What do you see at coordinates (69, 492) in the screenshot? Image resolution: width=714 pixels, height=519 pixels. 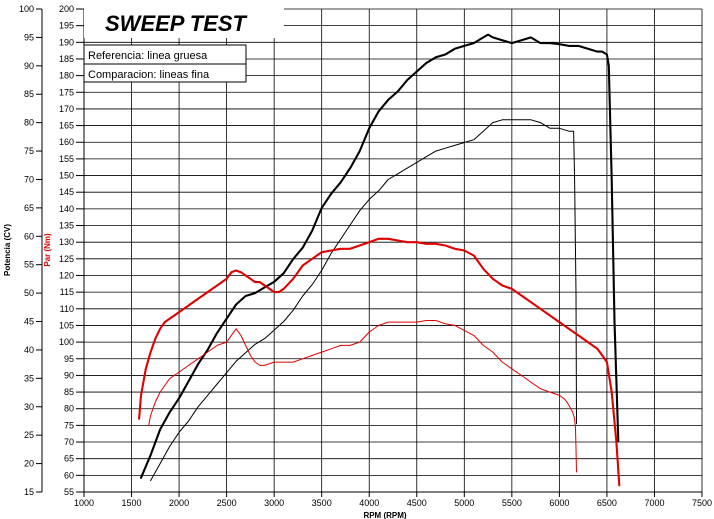 I see `torque-tick-label: 55` at bounding box center [69, 492].